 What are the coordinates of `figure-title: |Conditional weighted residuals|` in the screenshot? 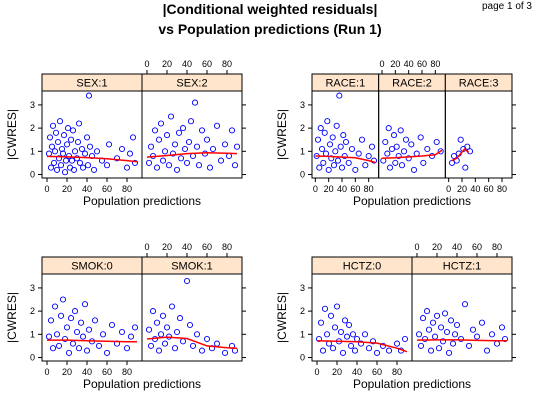 It's located at (270, 9).